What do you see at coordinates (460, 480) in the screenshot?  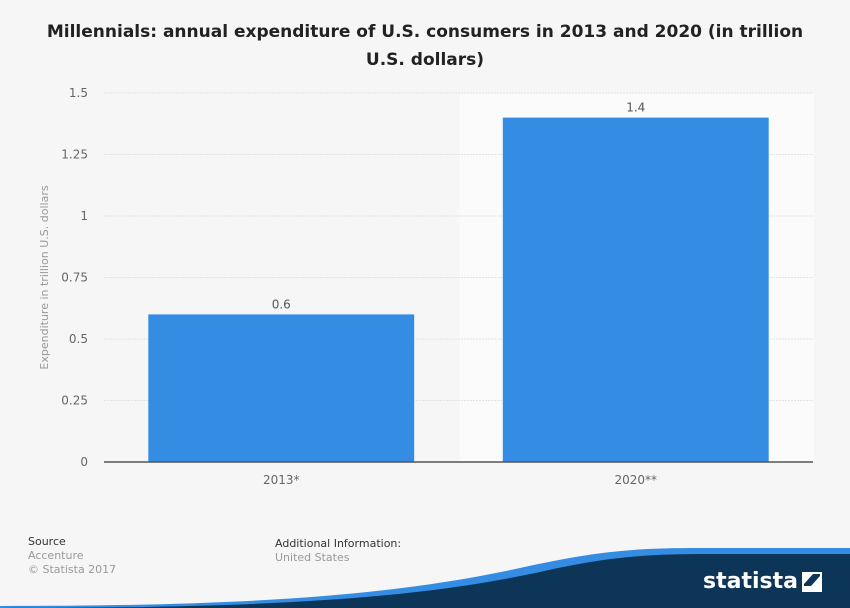 I see `x-tick-labels: 2013* 2020**` at bounding box center [460, 480].